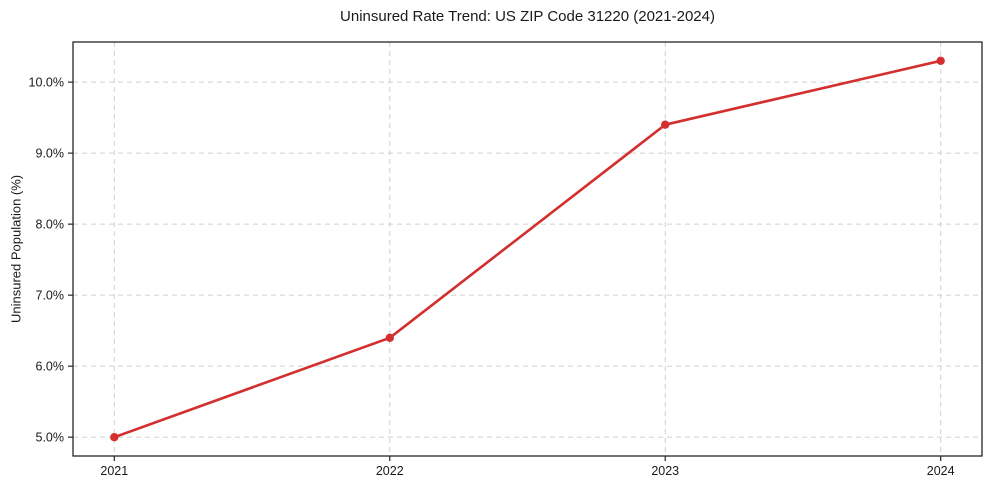 This screenshot has width=989, height=490. I want to click on x-tick-label: 2024, so click(941, 471).